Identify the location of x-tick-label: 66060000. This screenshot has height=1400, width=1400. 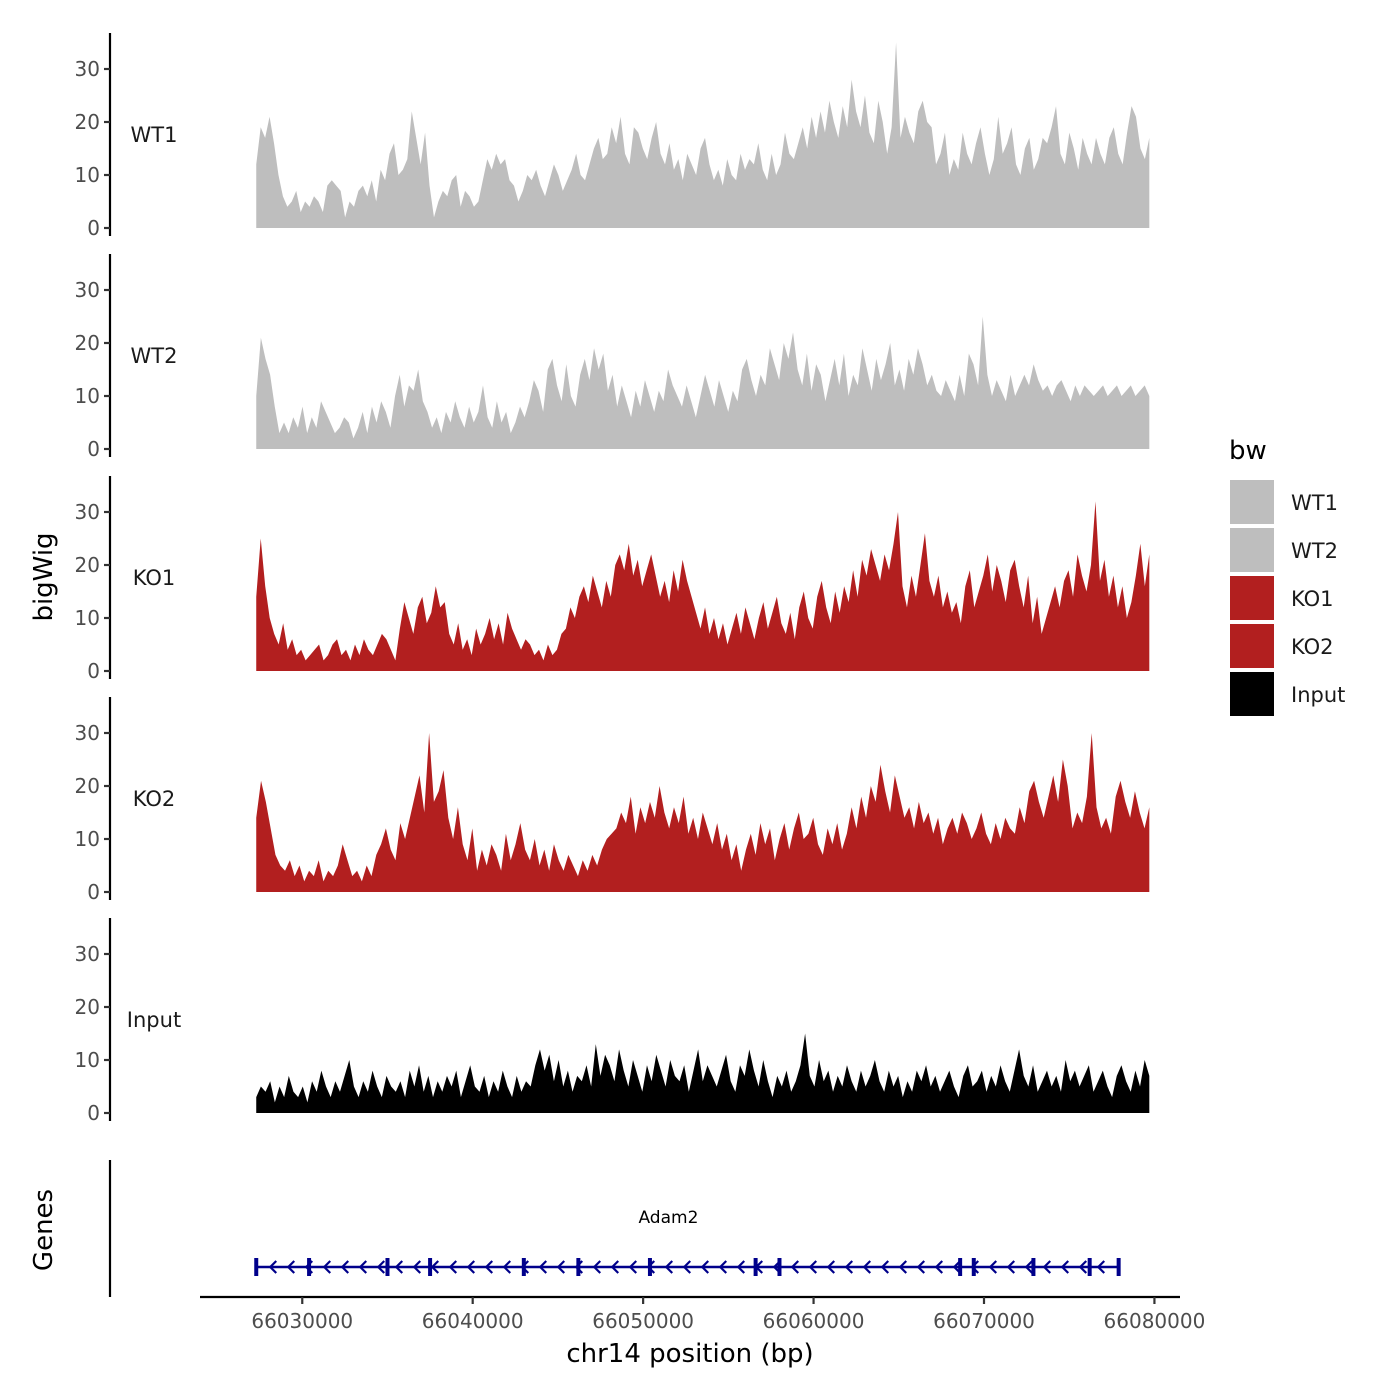
(814, 1321).